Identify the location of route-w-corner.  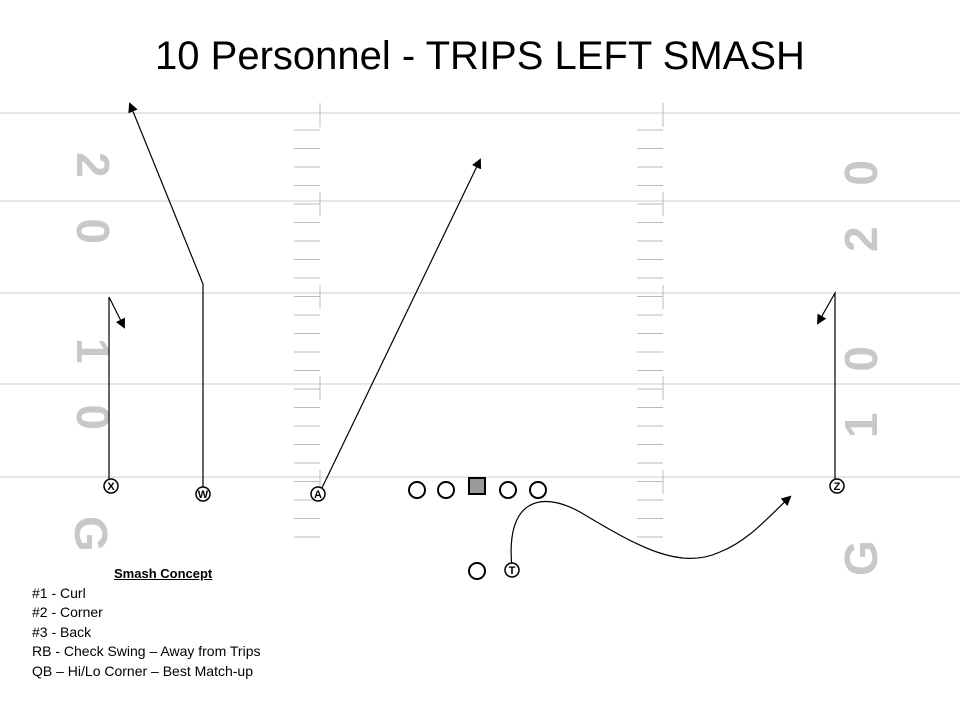
(166, 297).